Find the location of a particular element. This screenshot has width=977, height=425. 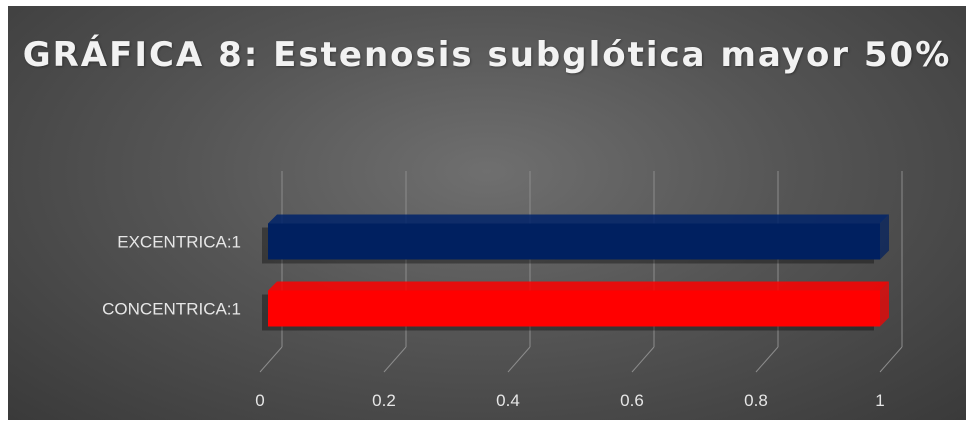

category-label: EXCENTRICA:1 is located at coordinates (179, 242).